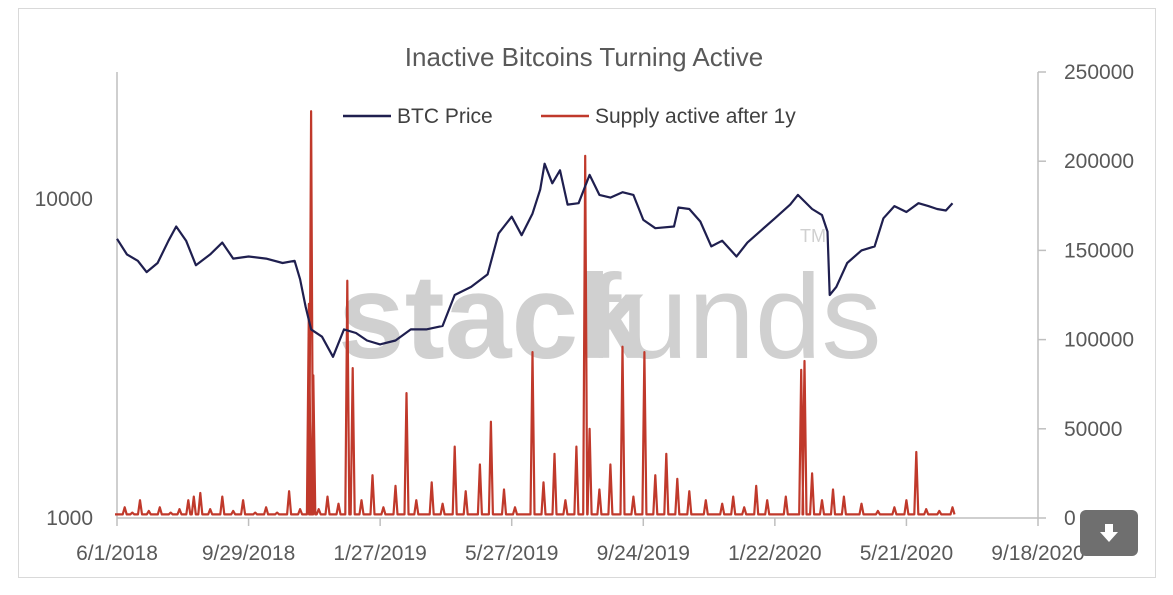 The image size is (1173, 595). What do you see at coordinates (813, 236) in the screenshot?
I see `watermark-tm: TM` at bounding box center [813, 236].